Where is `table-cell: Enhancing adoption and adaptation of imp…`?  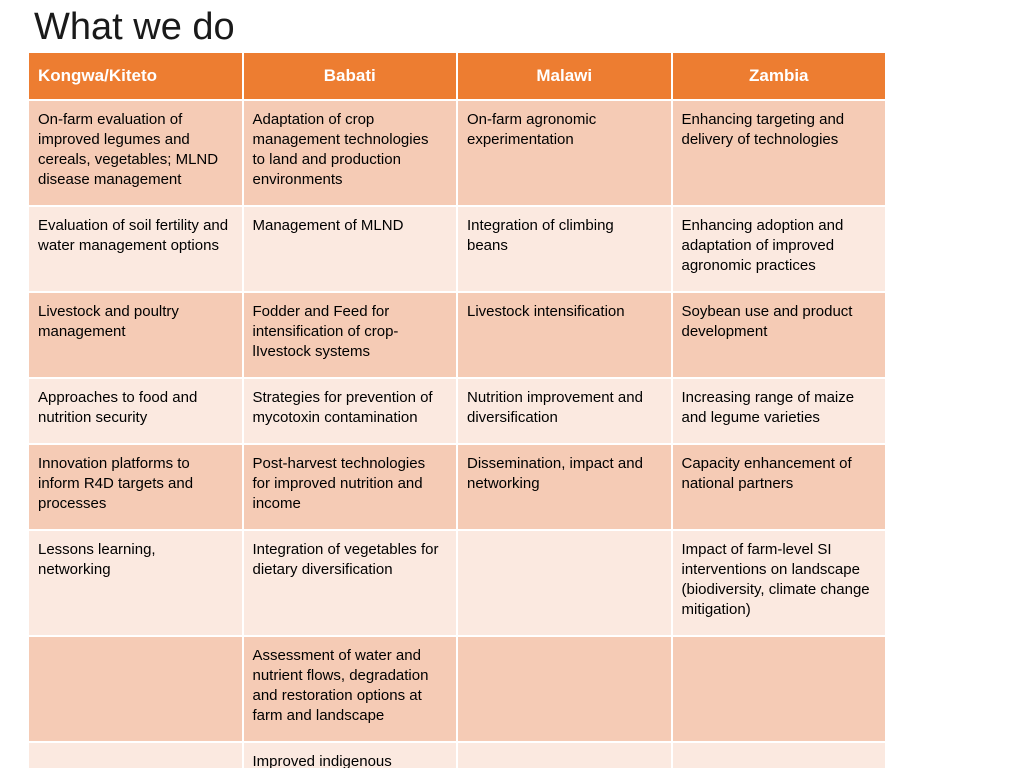 table-cell: Enhancing adoption and adaptation of imp… is located at coordinates (778, 249).